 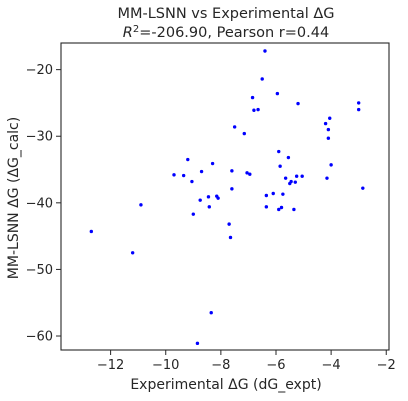 What do you see at coordinates (165, 365) in the screenshot?
I see `x-tick-label: −10` at bounding box center [165, 365].